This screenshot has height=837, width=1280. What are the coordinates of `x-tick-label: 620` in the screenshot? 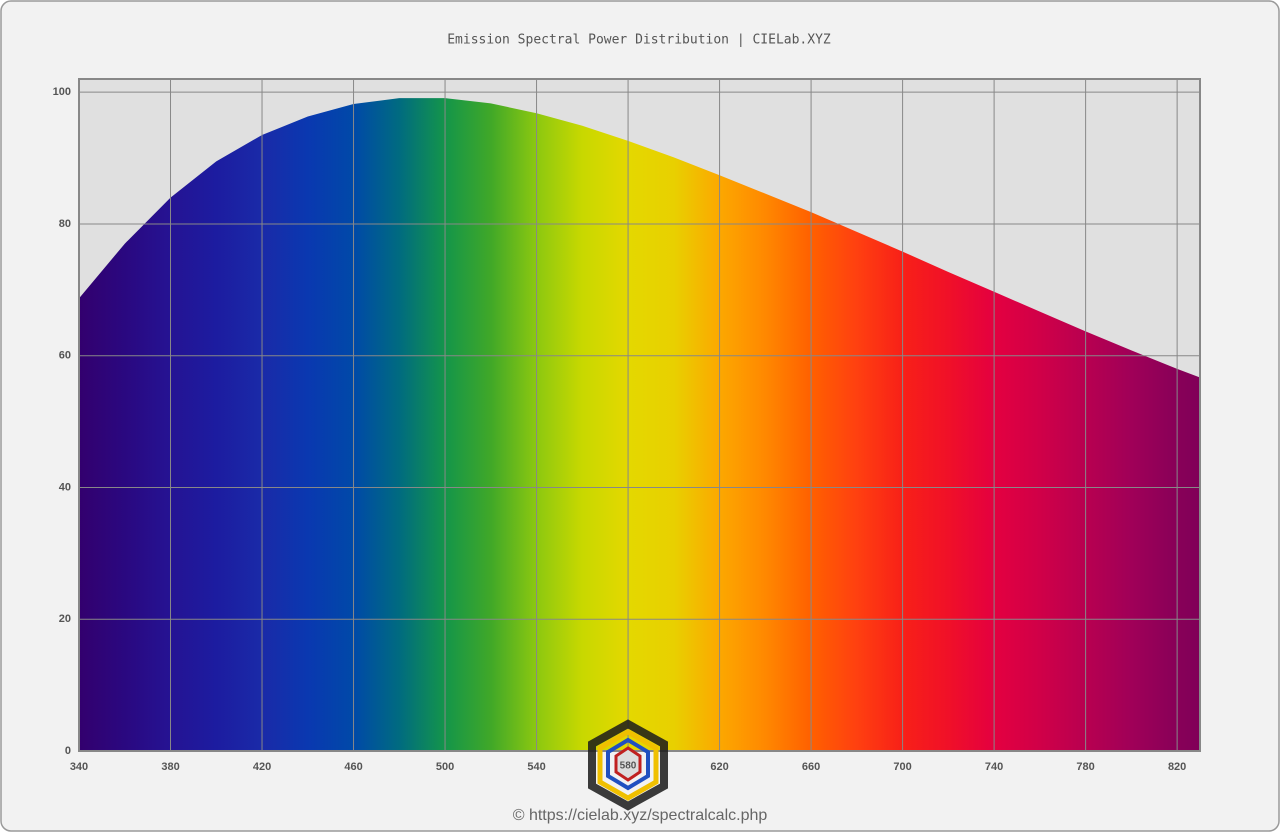 It's located at (719, 767).